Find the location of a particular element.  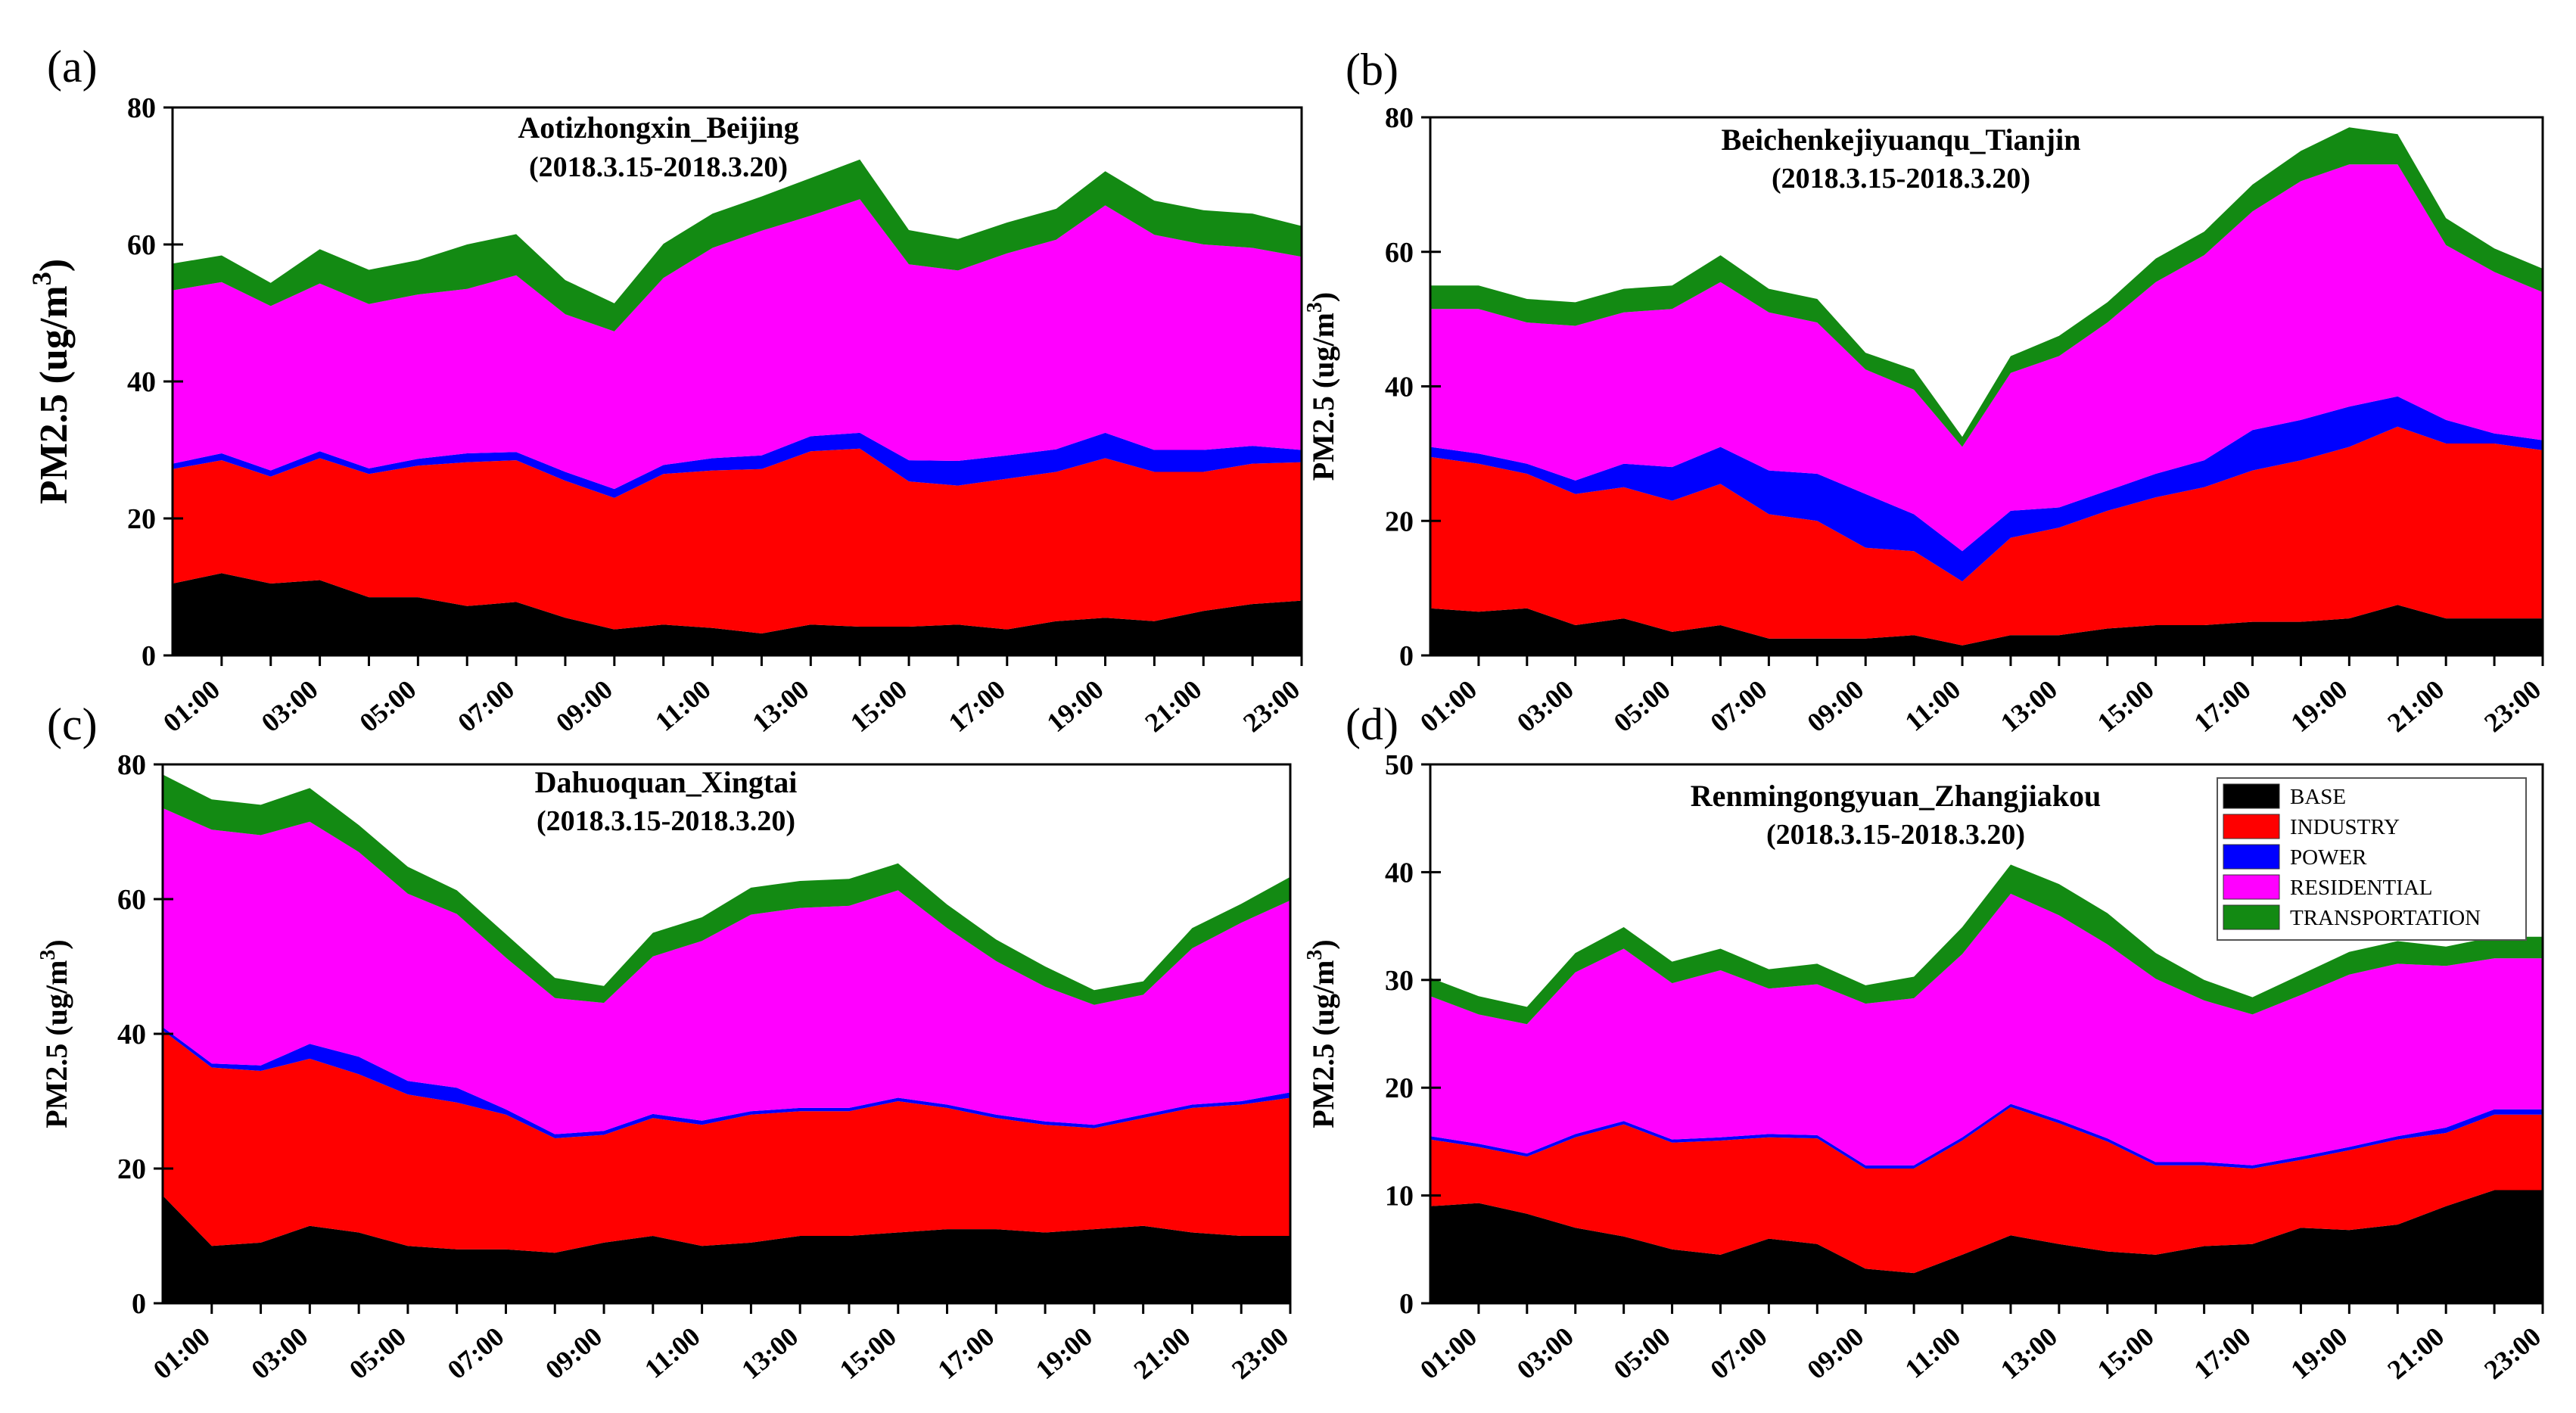

legend-label-residential: RESIDENTIAL is located at coordinates (2361, 888).